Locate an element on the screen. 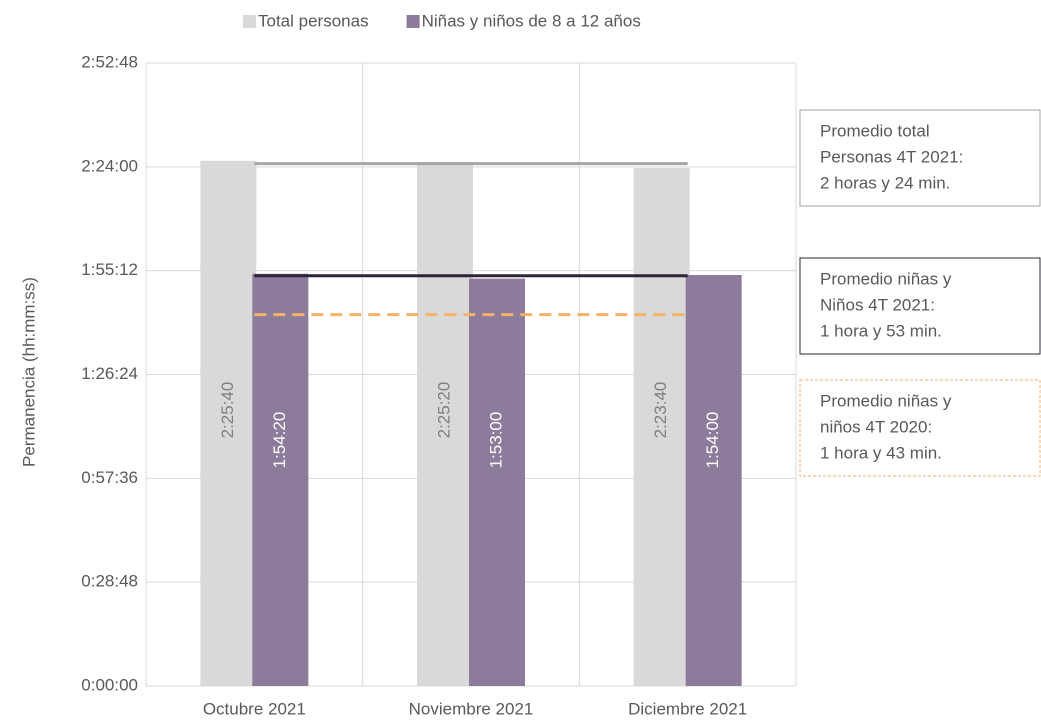 Image resolution: width=1041 pixels, height=724 pixels. annotation-text: Promedio total is located at coordinates (875, 130).